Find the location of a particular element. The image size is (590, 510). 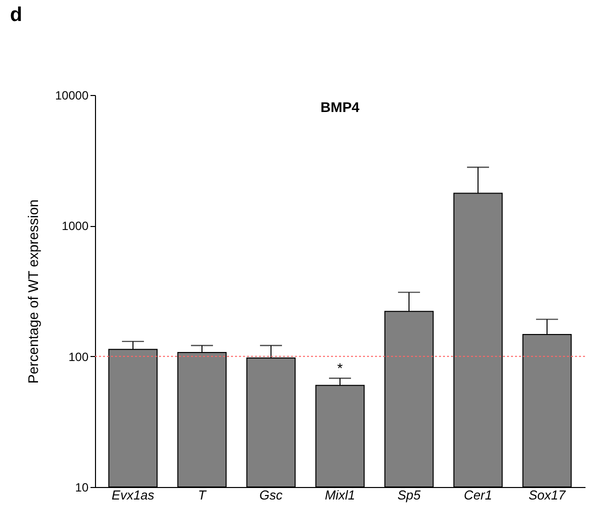

chart-title: BMP4 is located at coordinates (340, 107).